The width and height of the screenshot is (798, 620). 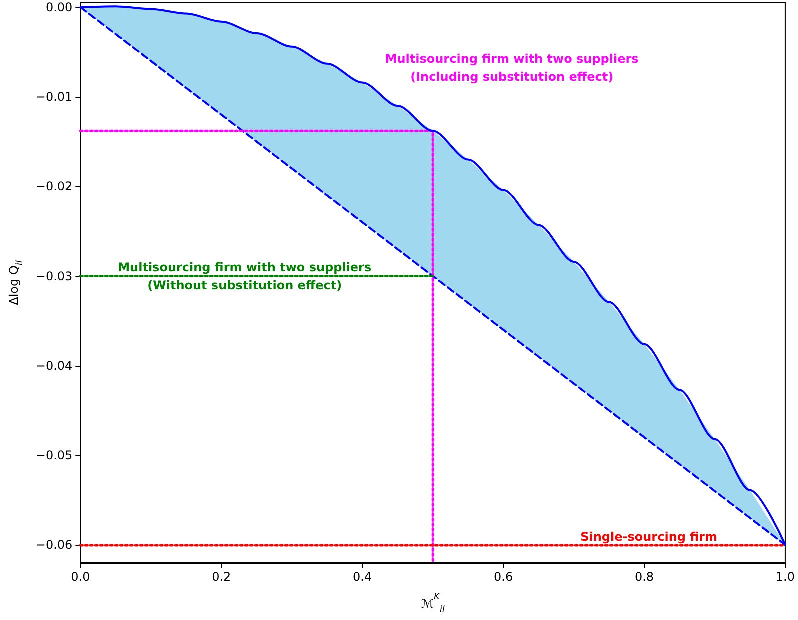 I want to click on y-tick-label: −0.01, so click(x=54, y=97).